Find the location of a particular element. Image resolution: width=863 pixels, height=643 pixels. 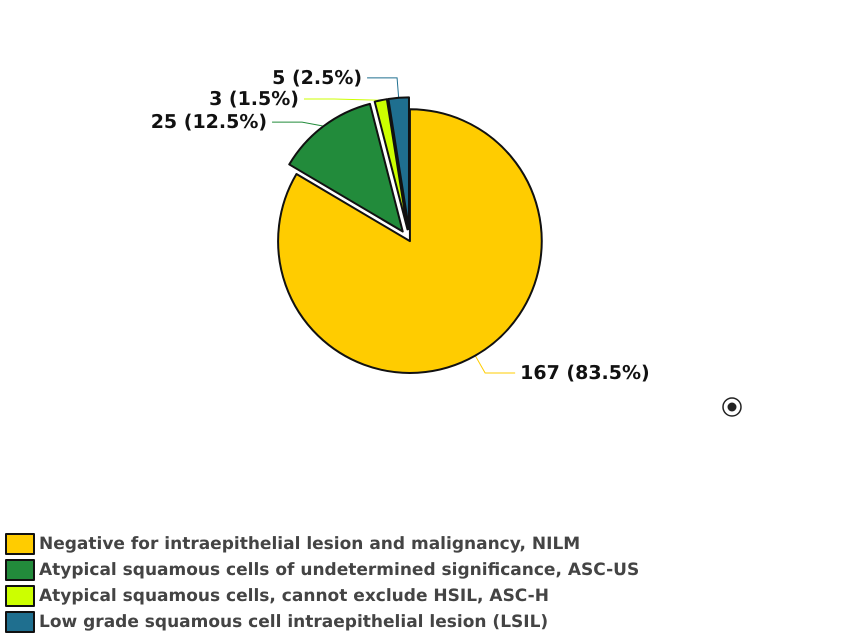

data-label: 5 (2.5%) is located at coordinates (317, 77).